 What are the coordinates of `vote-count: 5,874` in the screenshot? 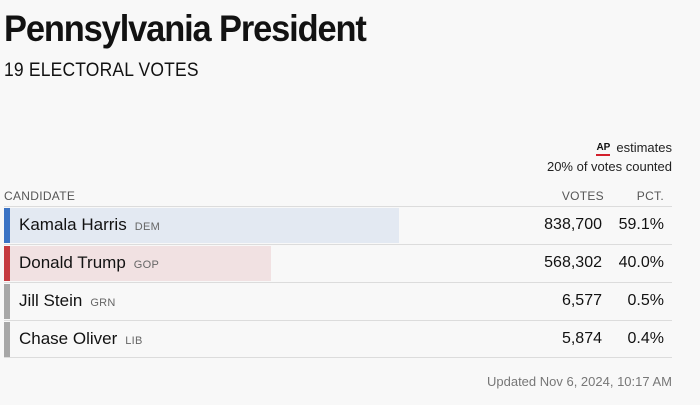 It's located at (581, 338).